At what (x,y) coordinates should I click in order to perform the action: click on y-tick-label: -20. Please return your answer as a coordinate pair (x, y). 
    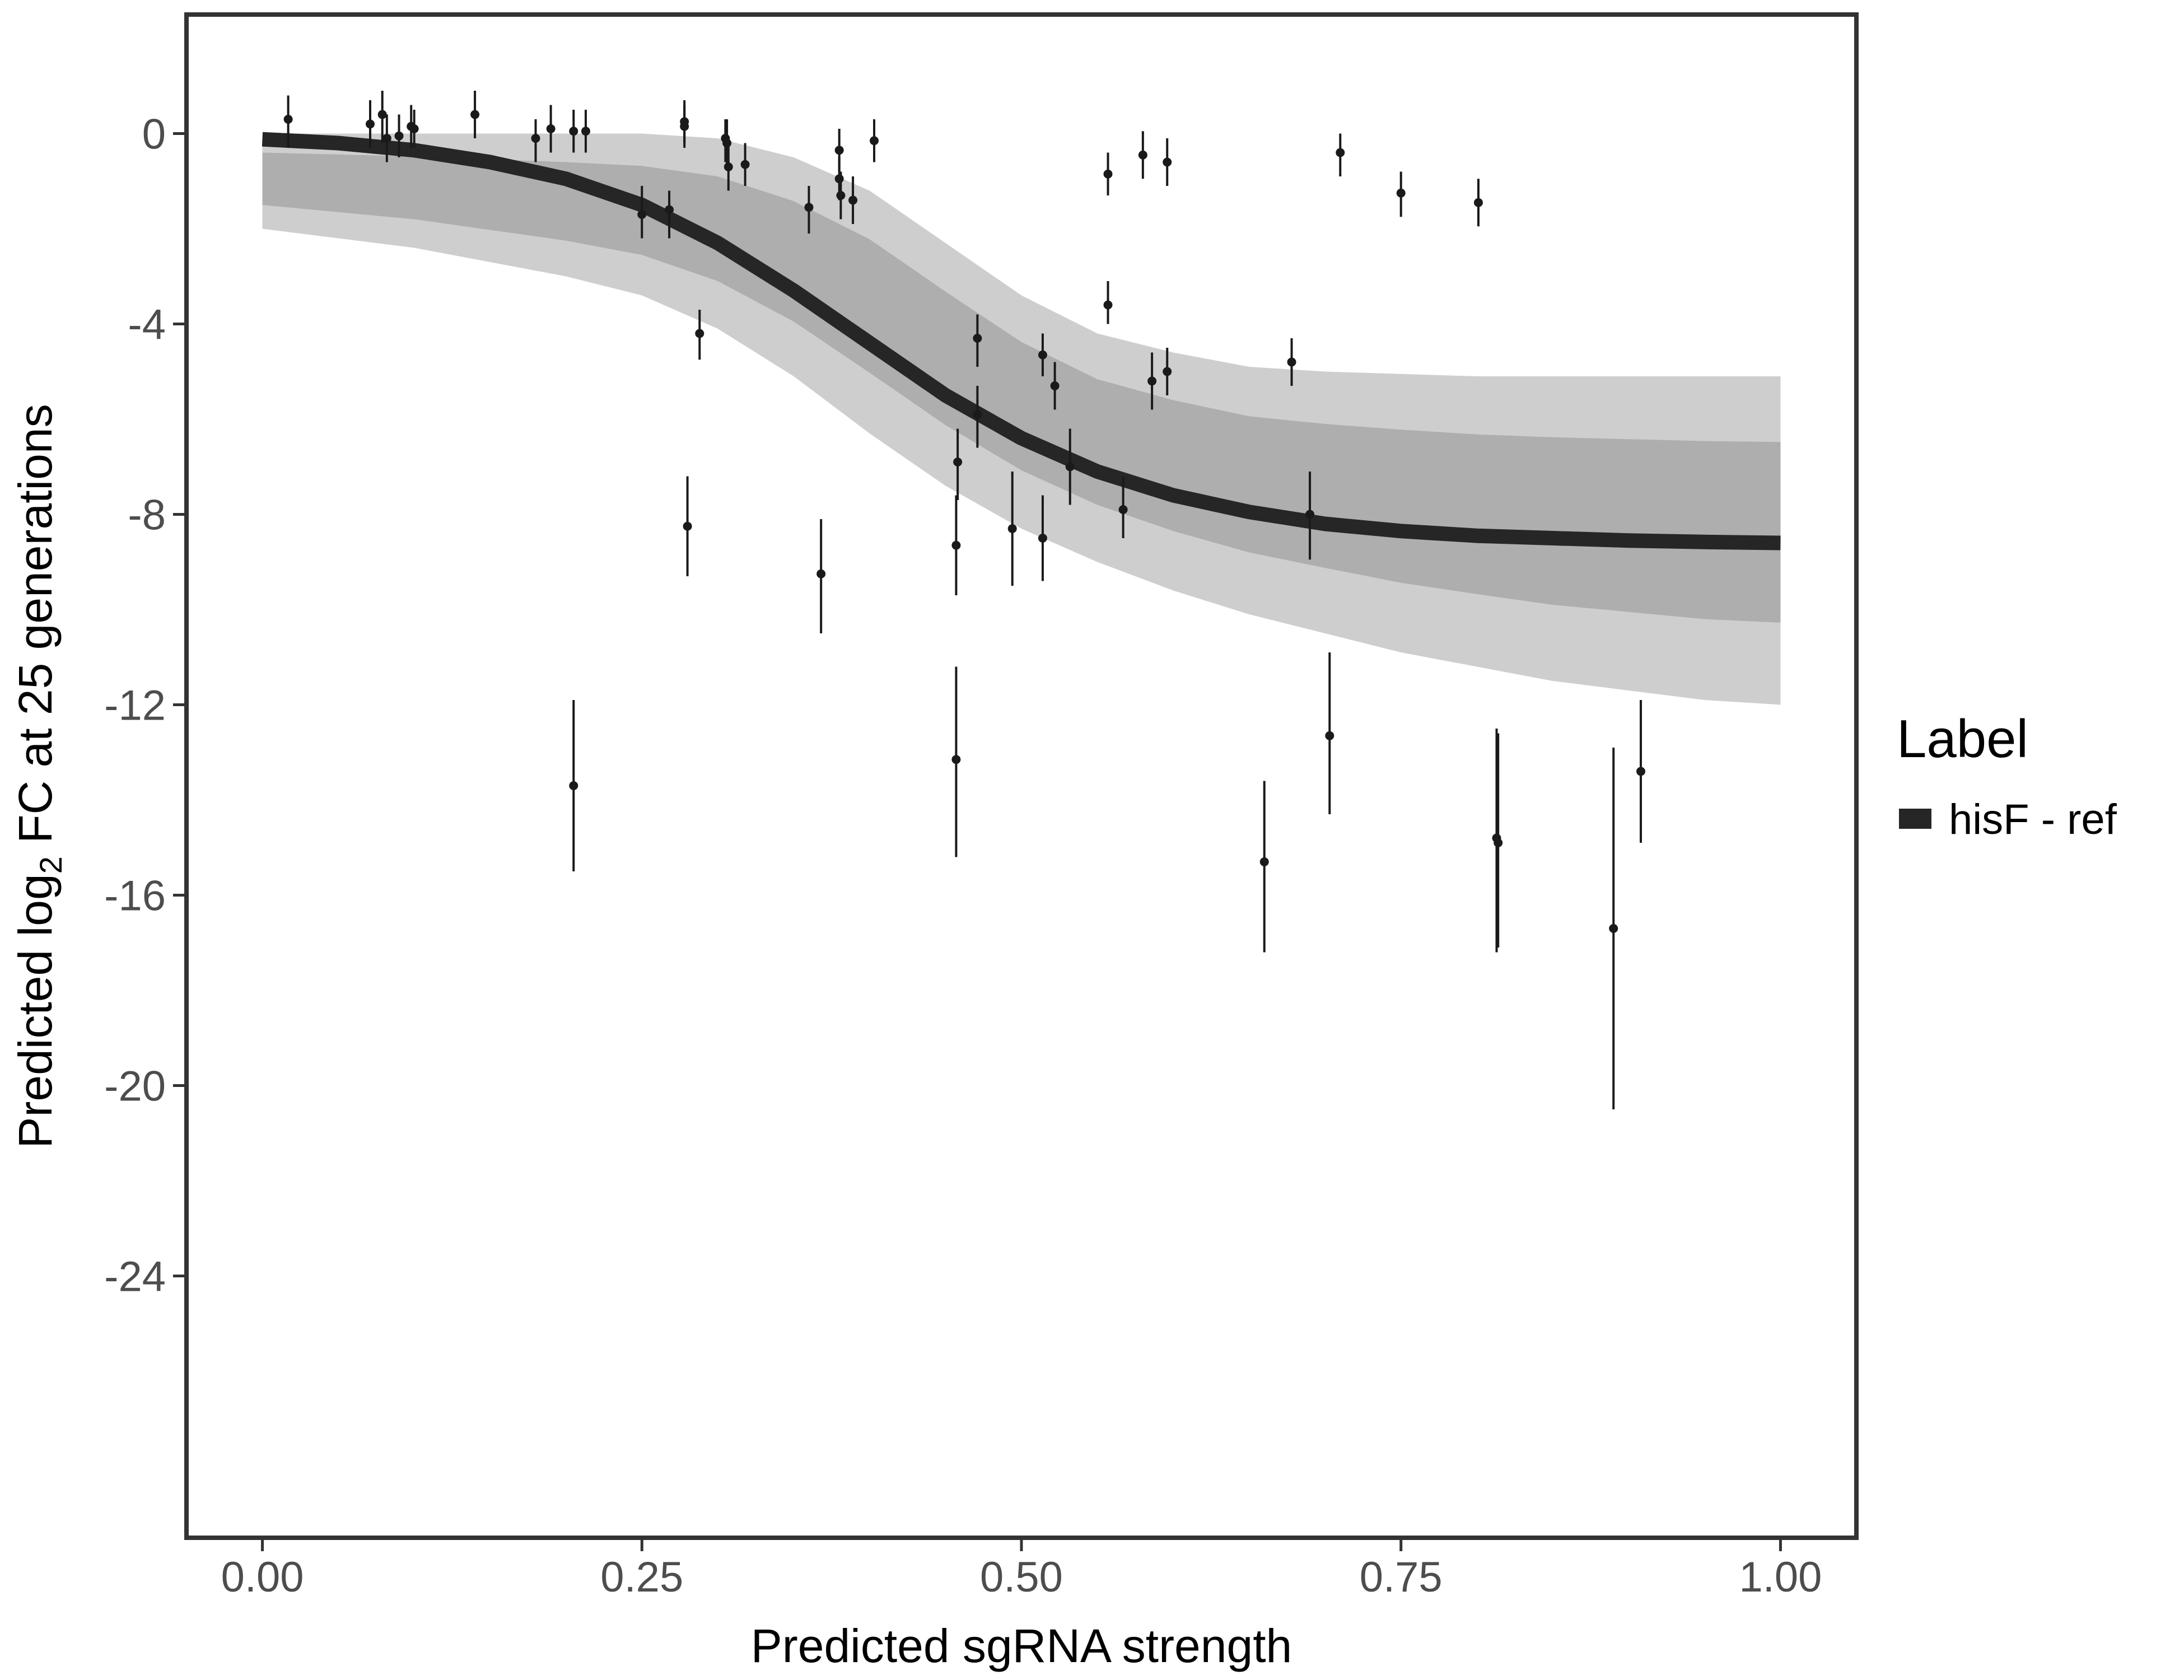
    Looking at the image, I should click on (135, 1087).